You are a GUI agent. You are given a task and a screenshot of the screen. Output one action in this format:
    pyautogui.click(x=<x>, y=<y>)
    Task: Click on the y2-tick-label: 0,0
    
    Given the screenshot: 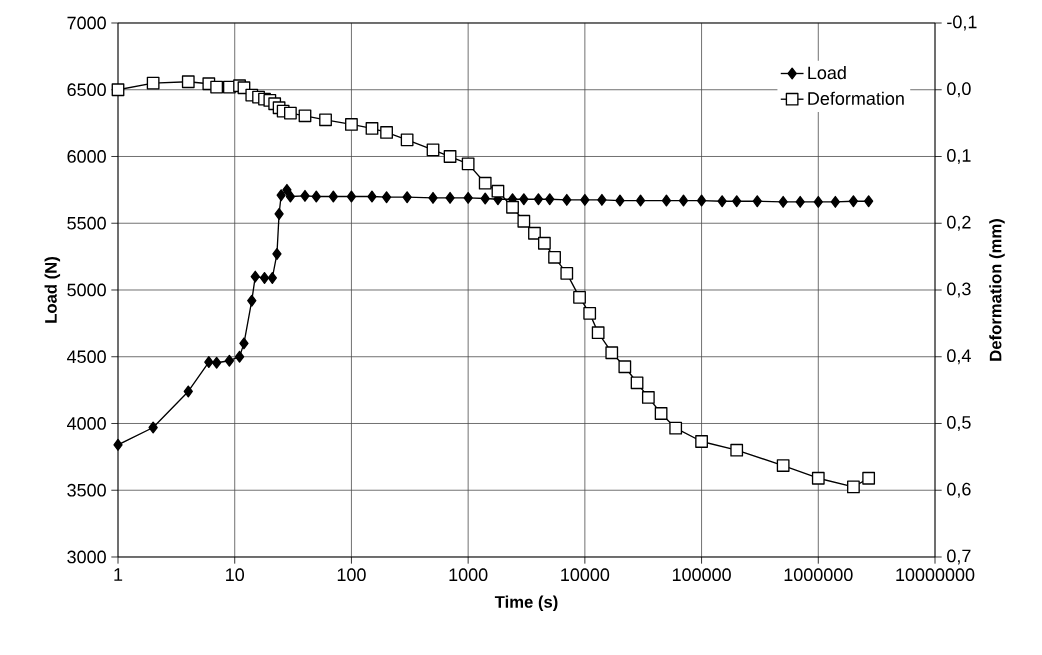 What is the action you would take?
    pyautogui.click(x=959, y=90)
    